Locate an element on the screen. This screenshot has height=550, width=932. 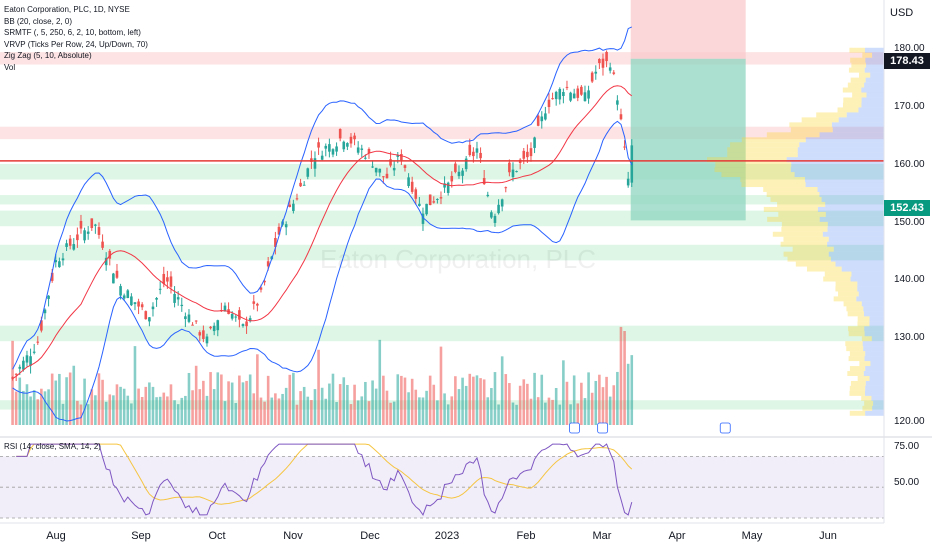
rsi-tick-label: 50.00 is located at coordinates (906, 482).